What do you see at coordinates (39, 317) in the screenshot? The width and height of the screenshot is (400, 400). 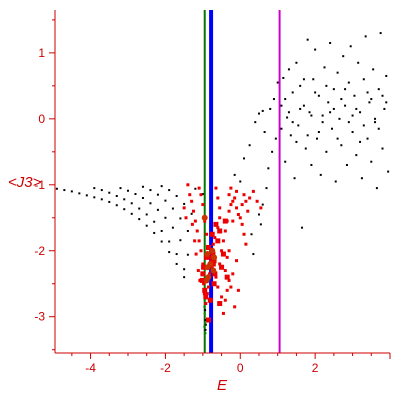 I see `y-tick-label: -3` at bounding box center [39, 317].